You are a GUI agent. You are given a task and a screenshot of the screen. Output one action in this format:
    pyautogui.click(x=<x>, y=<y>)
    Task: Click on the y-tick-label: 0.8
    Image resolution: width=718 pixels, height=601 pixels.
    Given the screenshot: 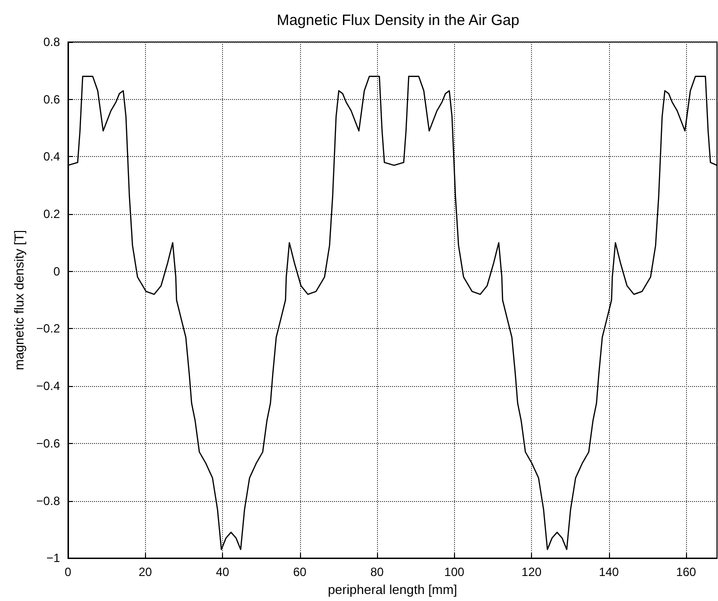 What is the action you would take?
    pyautogui.click(x=51, y=42)
    